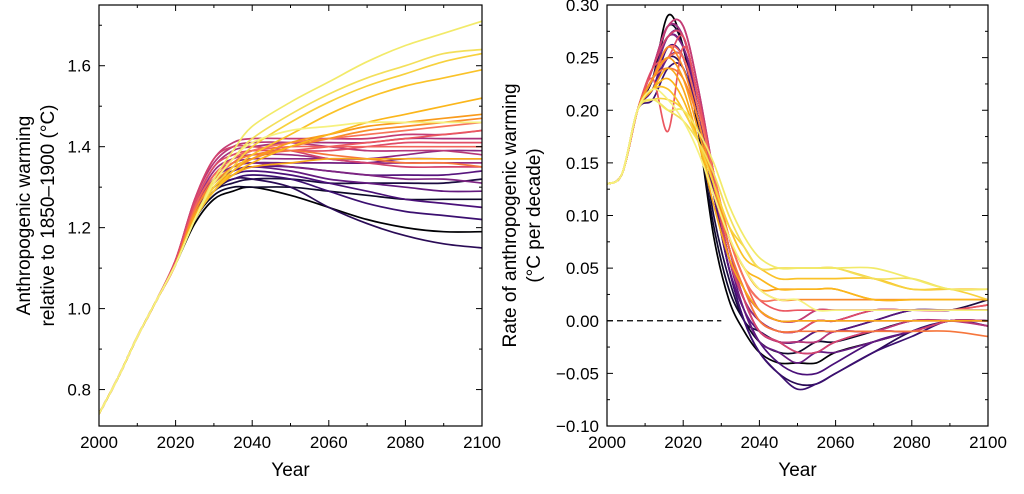 This screenshot has height=494, width=1024. What do you see at coordinates (482, 442) in the screenshot?
I see `left-x-tick-label: 2100` at bounding box center [482, 442].